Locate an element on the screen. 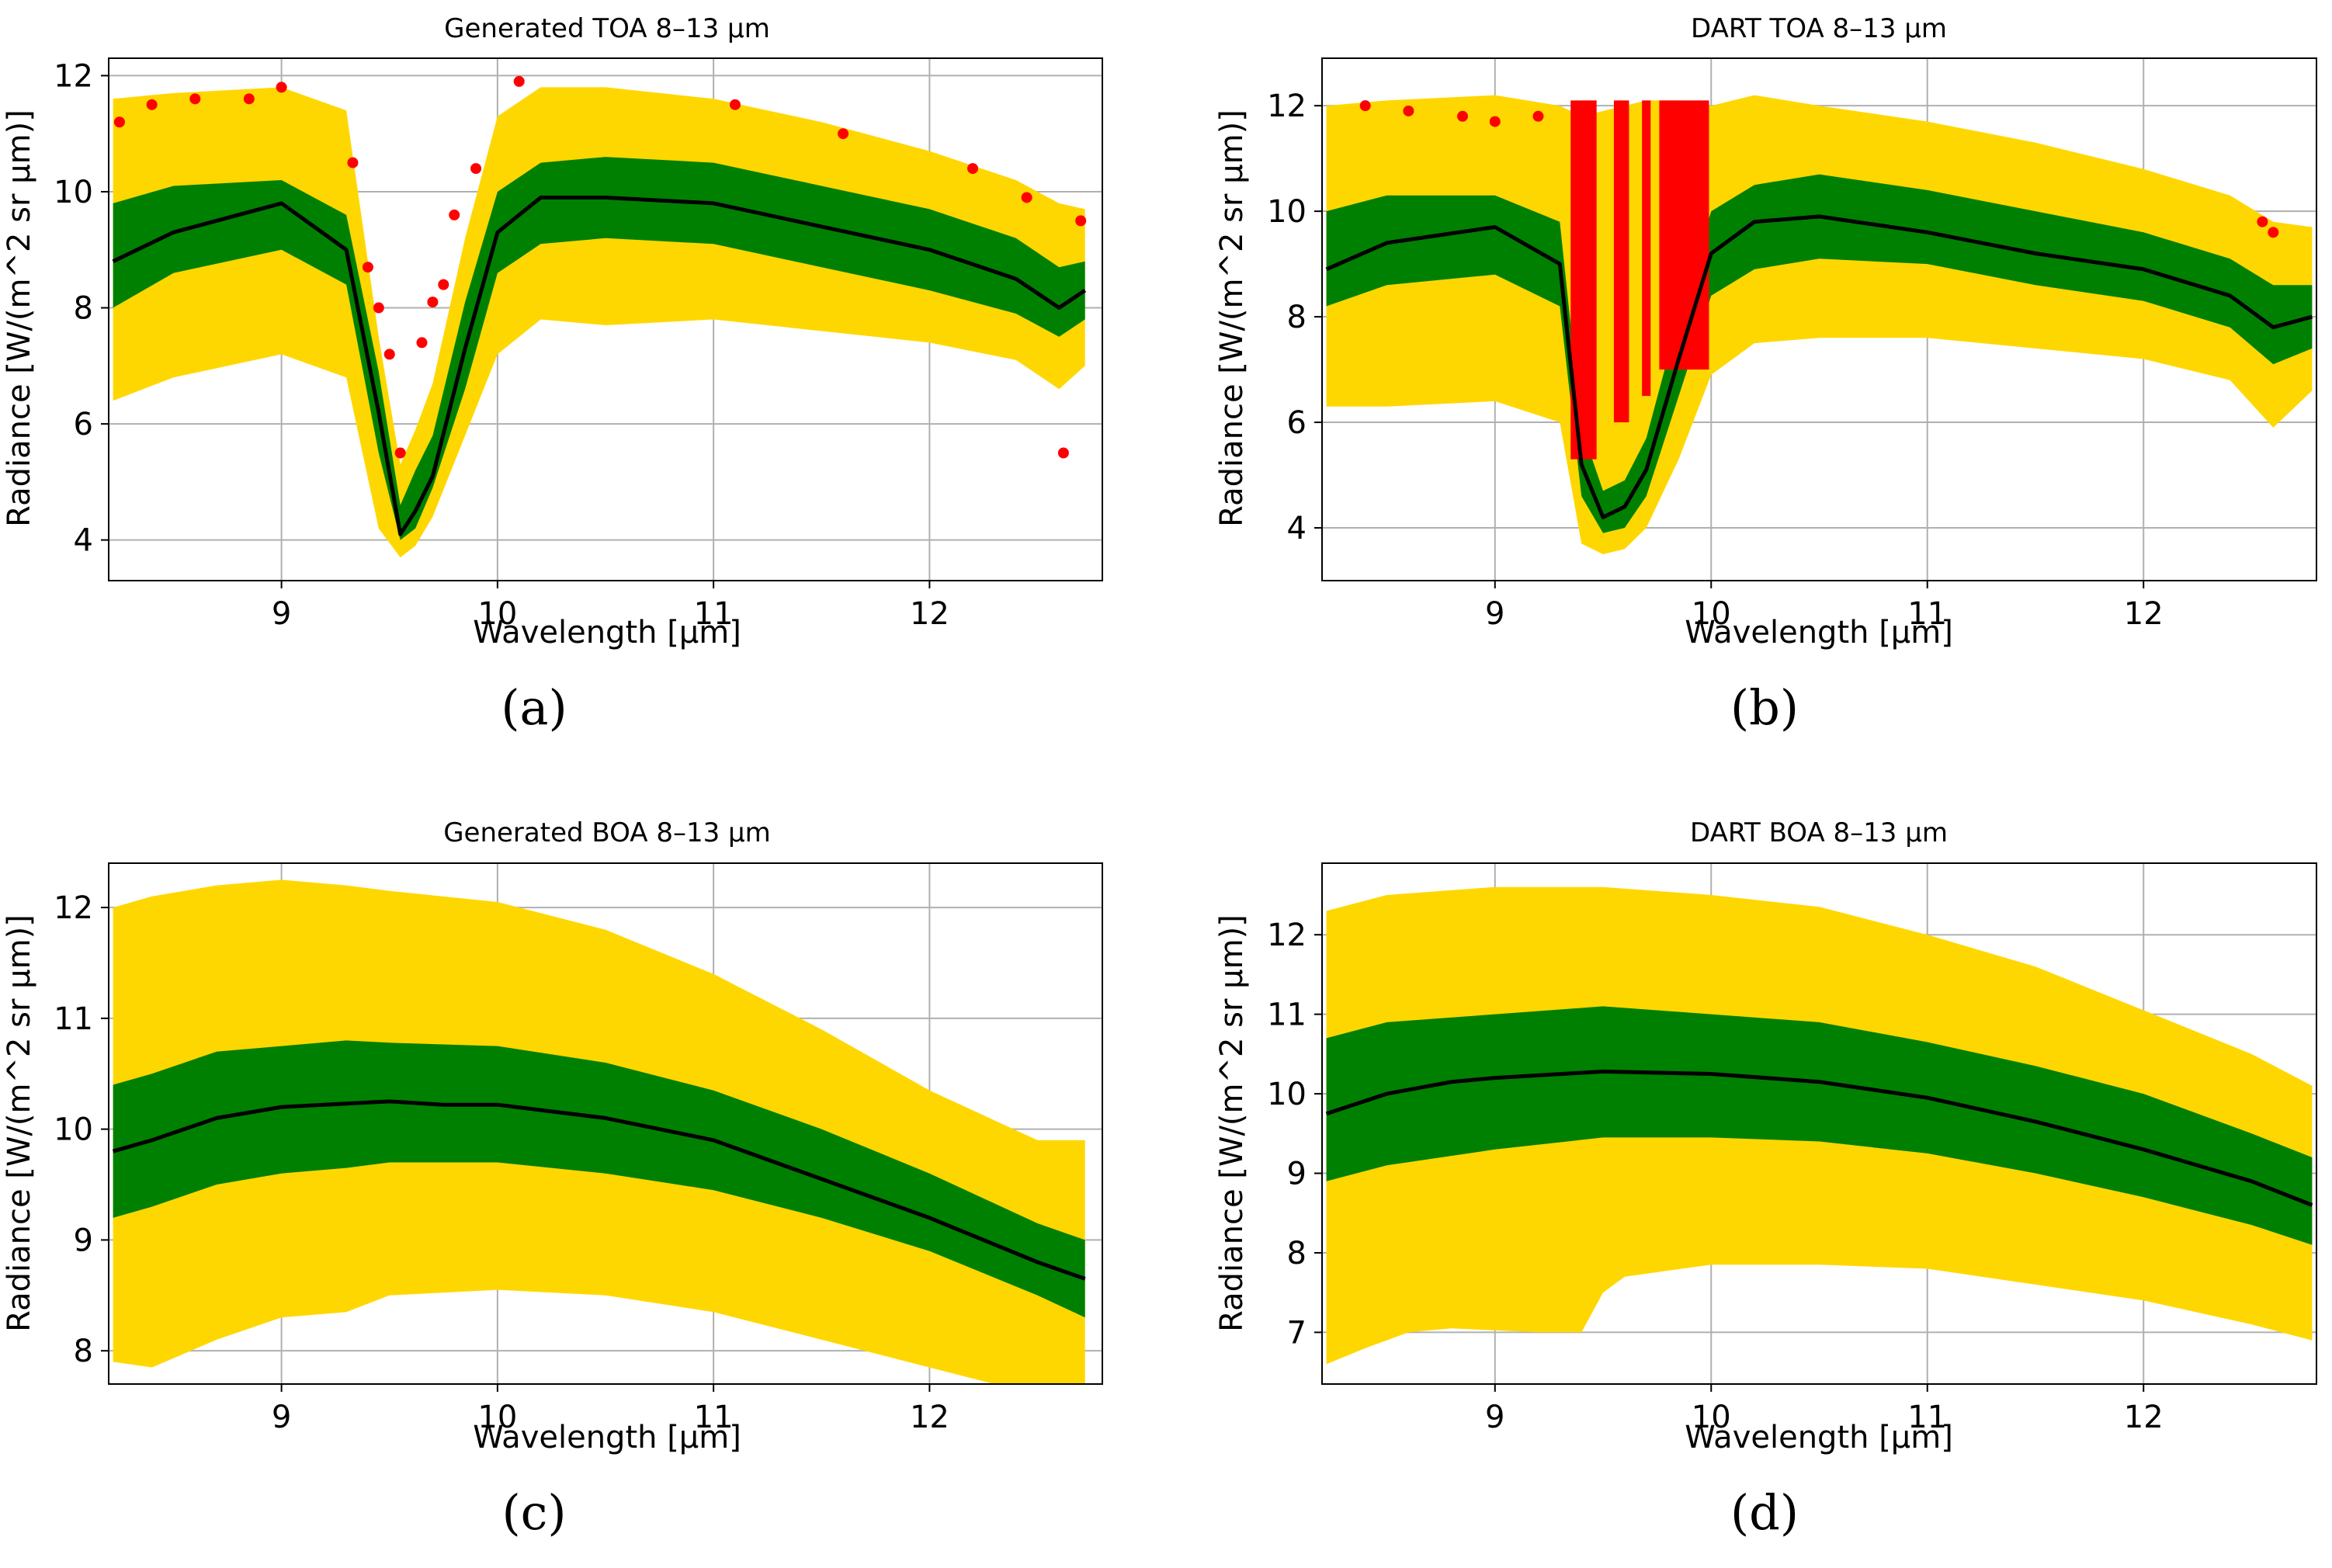 Image resolution: width=2332 pixels, height=1568 pixels. chart-title: DART BOA 8–13 μm is located at coordinates (1819, 832).